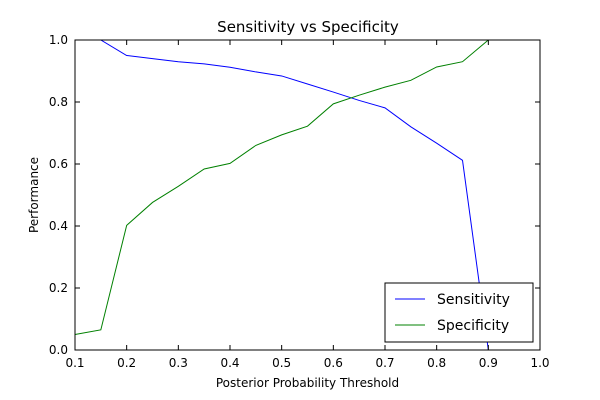  Describe the element at coordinates (436, 363) in the screenshot. I see `x-tick-label: 0.8` at that location.